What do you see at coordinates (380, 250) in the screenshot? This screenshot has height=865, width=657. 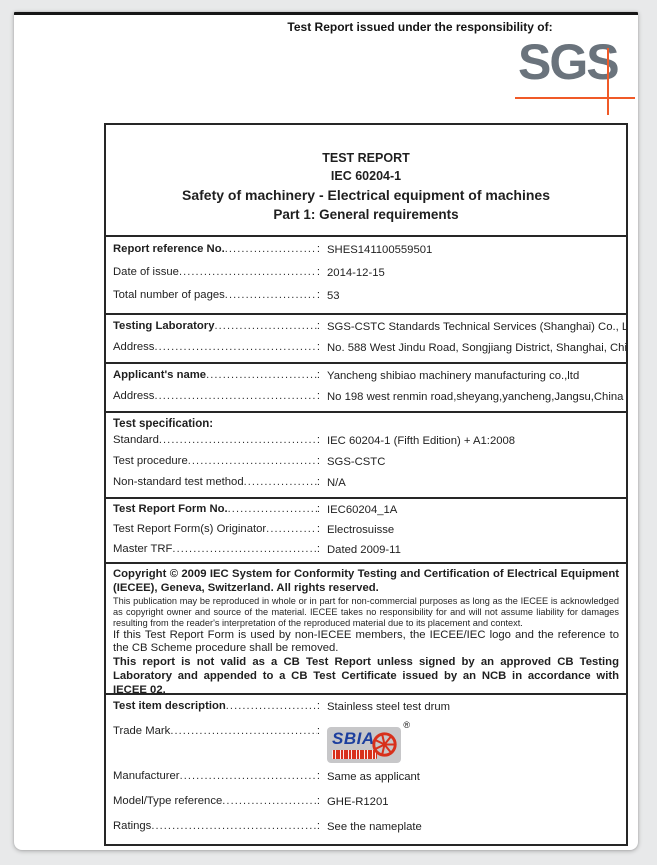 I see `field-value: SHES141100559501` at bounding box center [380, 250].